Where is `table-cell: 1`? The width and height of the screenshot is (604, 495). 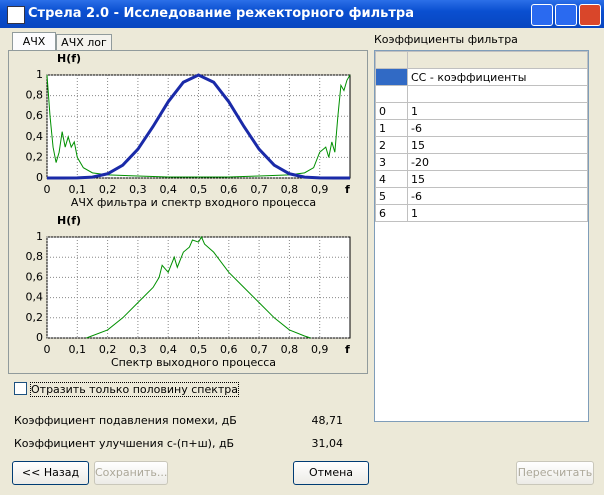
table-cell: 1 is located at coordinates (497, 213).